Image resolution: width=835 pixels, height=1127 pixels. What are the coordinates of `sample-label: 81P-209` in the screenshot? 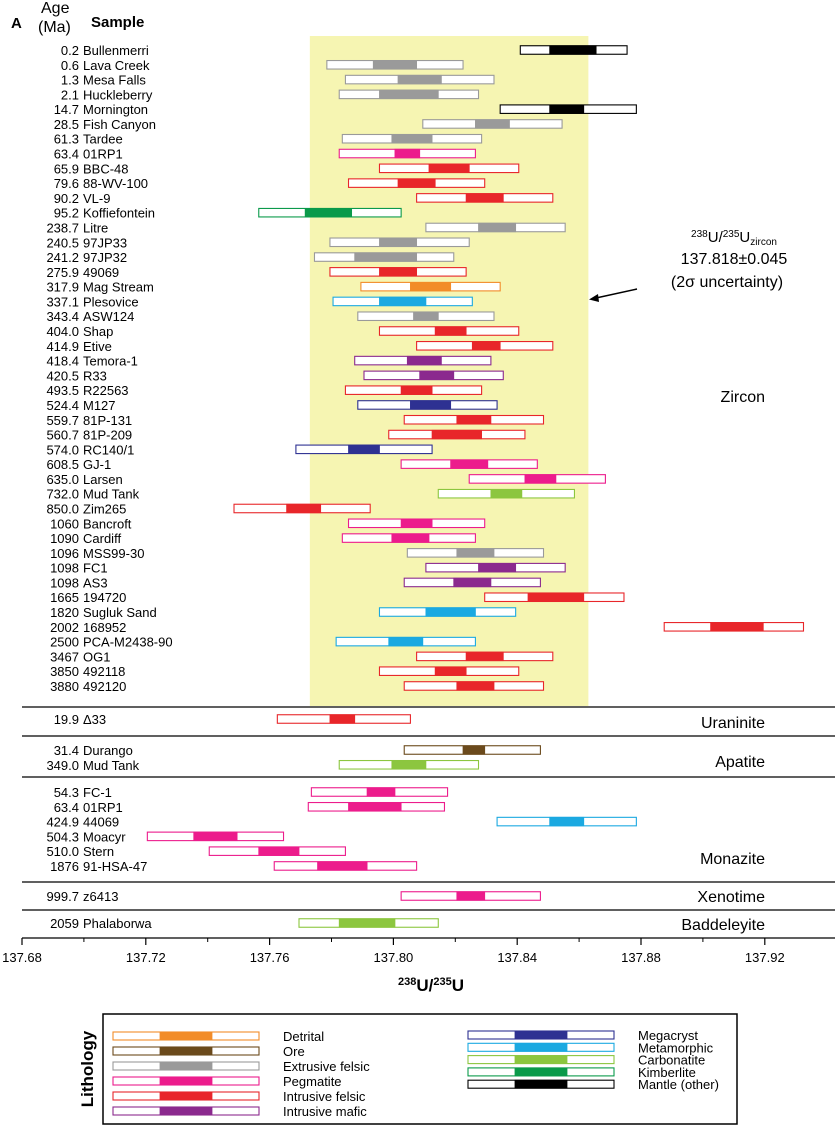 It's located at (107, 435).